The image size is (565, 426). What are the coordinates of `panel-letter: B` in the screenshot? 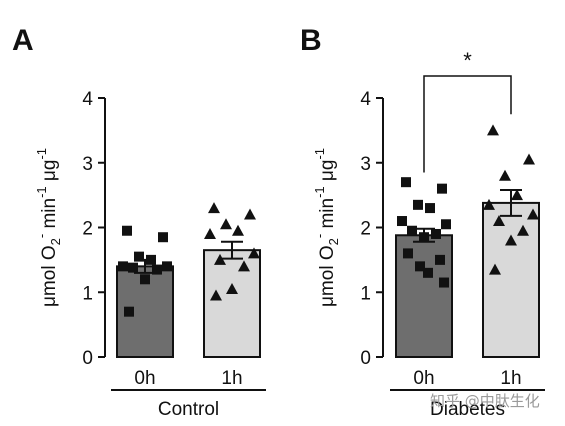 It's located at (311, 40).